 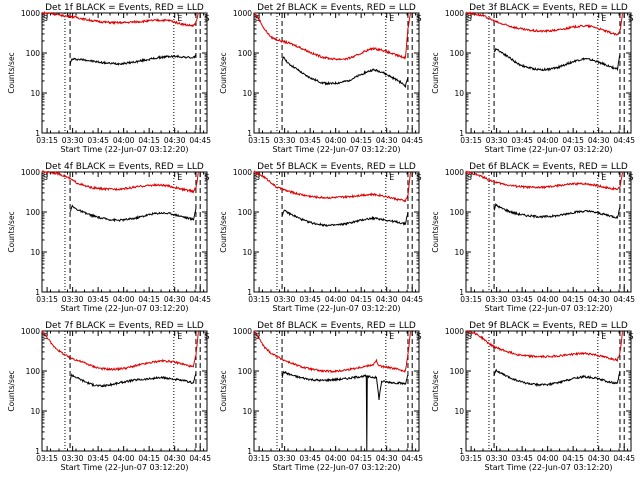 What do you see at coordinates (336, 8) in the screenshot?
I see `subplot-title: Det 2f BLACK = Events, RED = LLD` at bounding box center [336, 8].